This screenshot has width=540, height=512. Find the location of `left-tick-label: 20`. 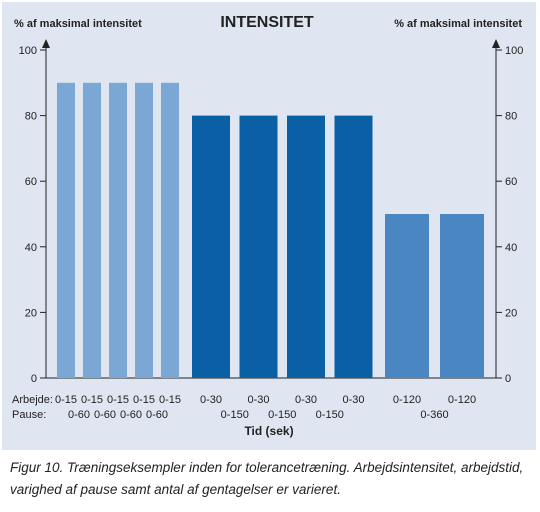

left-tick-label: 20 is located at coordinates (31, 313).